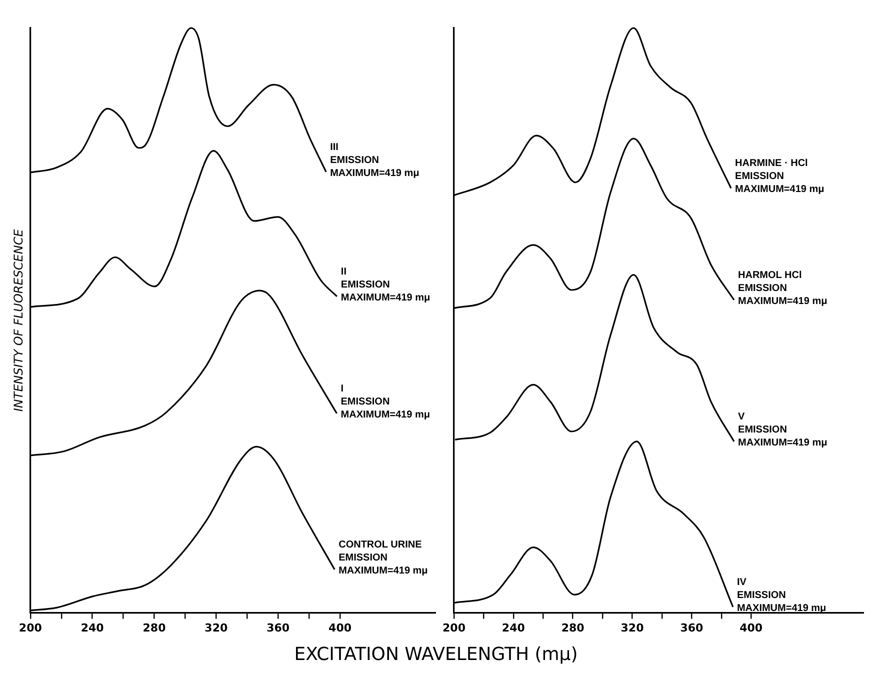 This screenshot has height=679, width=870. Describe the element at coordinates (783, 288) in the screenshot. I see `series-label: HARMOL HCl EMISSION MAXIMUM=419 mμ` at that location.